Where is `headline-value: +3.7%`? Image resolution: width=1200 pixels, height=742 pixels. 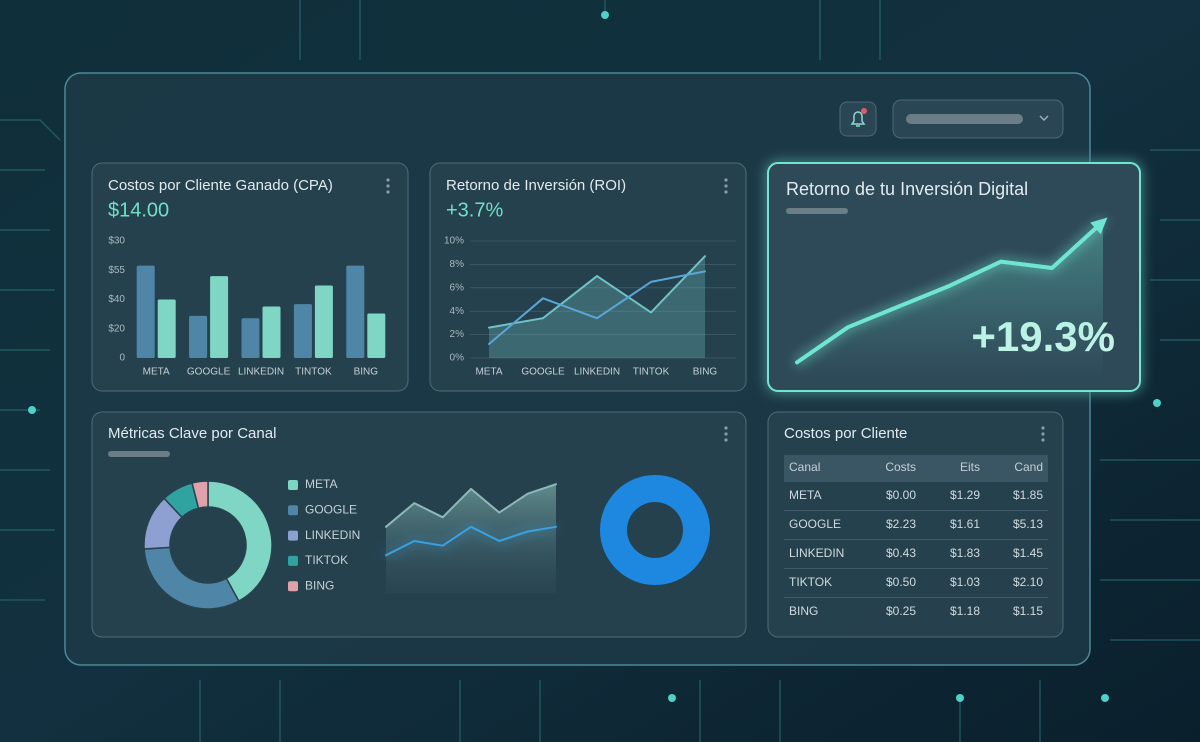
headline-value: +3.7% is located at coordinates (474, 210).